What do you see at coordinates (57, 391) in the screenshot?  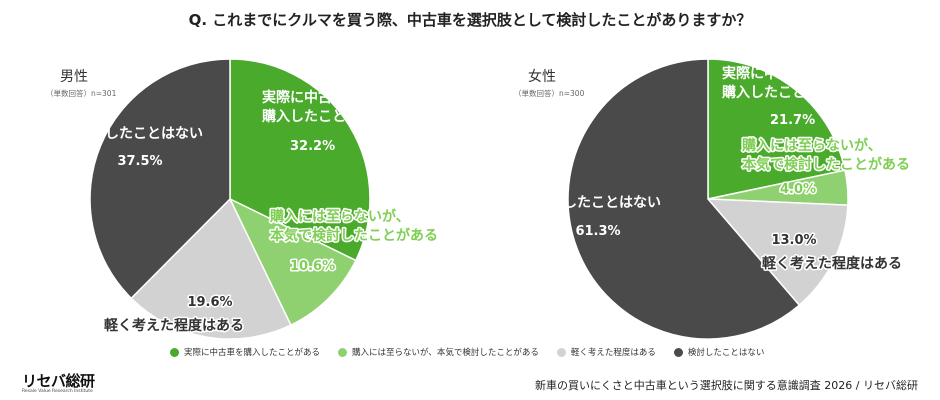 I see `brand-logo-subtitle: Resale Value Research Institute` at bounding box center [57, 391].